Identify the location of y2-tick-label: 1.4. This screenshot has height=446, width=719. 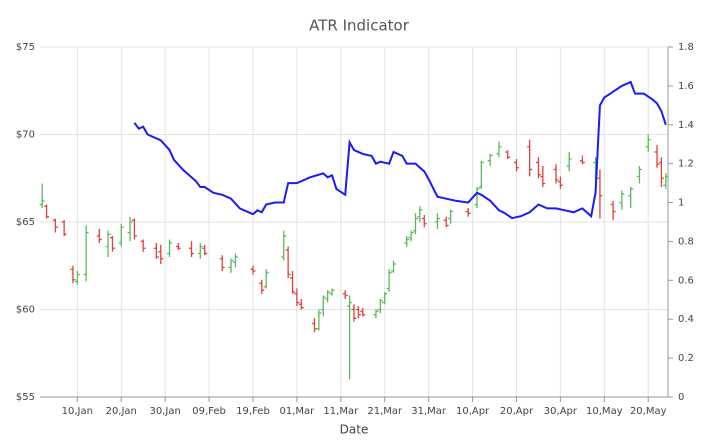
(686, 125).